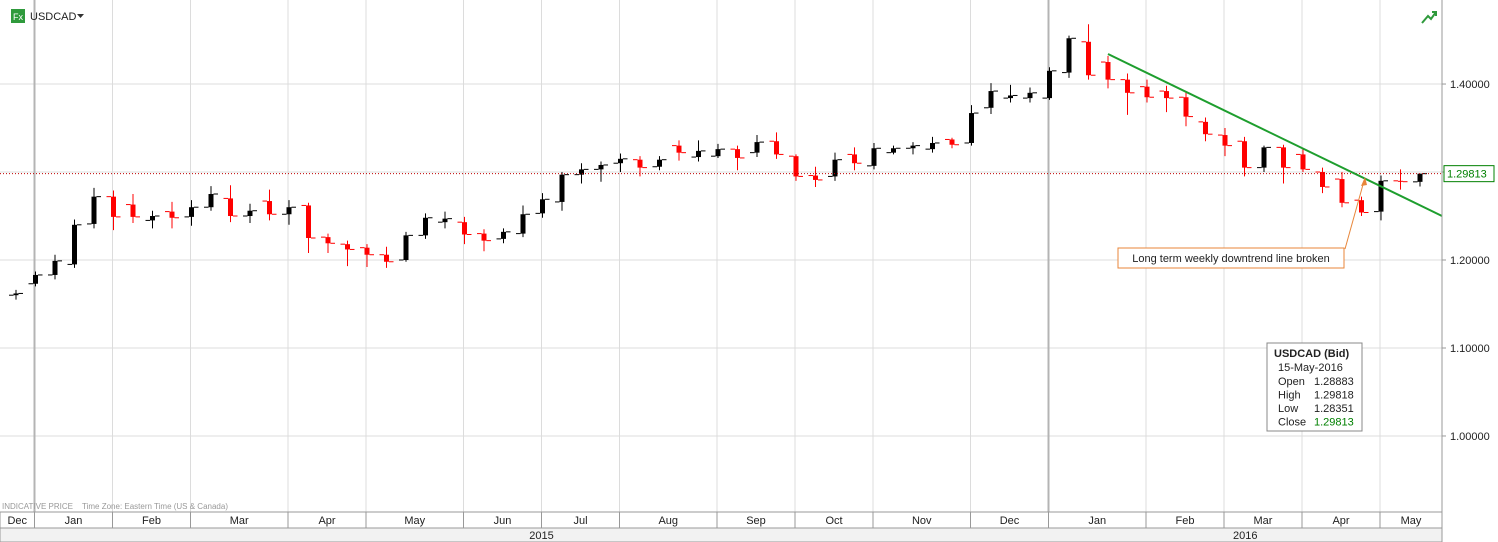 The height and width of the screenshot is (542, 1498). Describe the element at coordinates (1275, 135) in the screenshot. I see `trend-line` at that location.